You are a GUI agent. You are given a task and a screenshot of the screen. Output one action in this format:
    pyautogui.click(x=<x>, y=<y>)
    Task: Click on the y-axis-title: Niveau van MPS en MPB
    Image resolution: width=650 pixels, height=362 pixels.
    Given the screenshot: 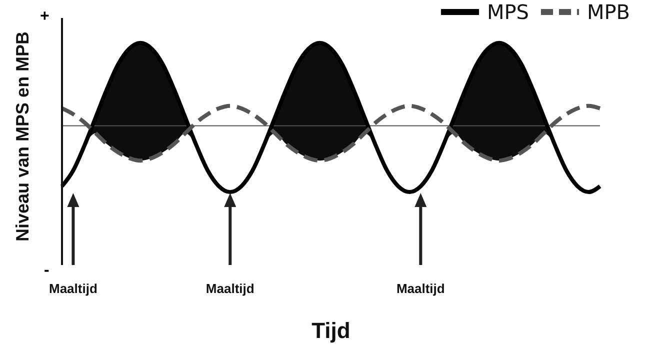 What is the action you would take?
    pyautogui.click(x=22, y=136)
    